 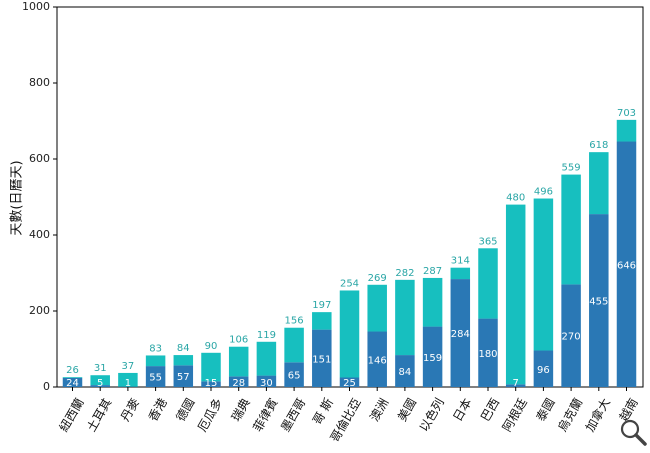 What do you see at coordinates (238, 383) in the screenshot?
I see `bar-bottom-value-label: 28` at bounding box center [238, 383].